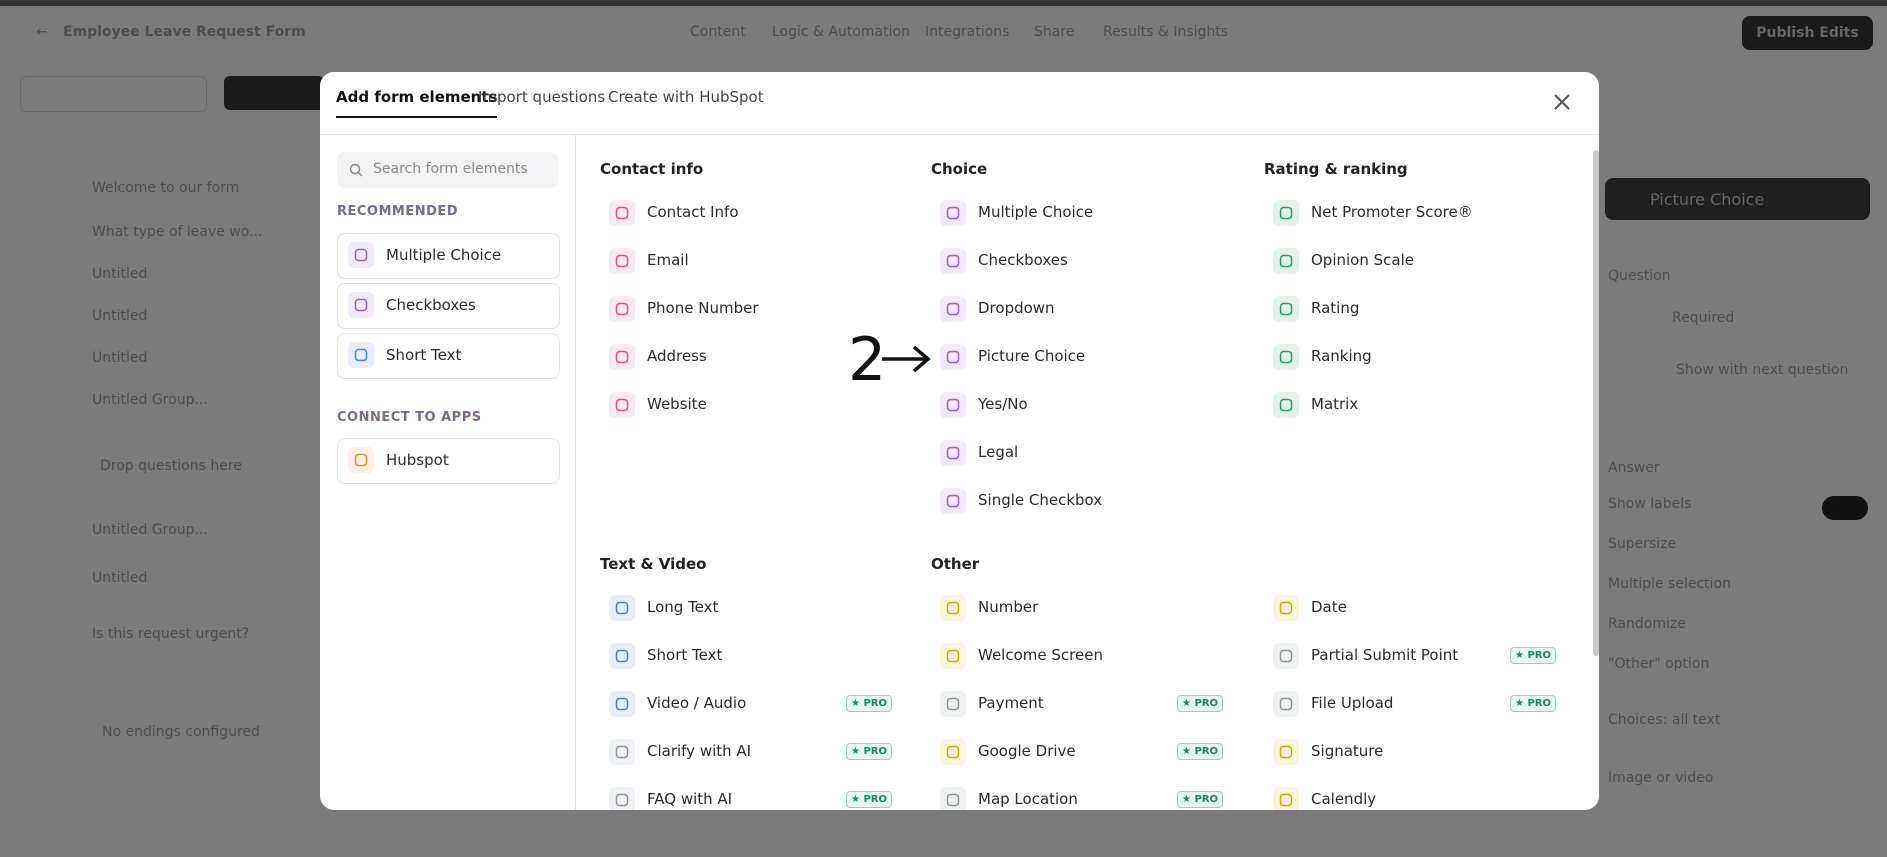 This screenshot has width=1887, height=857. What do you see at coordinates (677, 356) in the screenshot?
I see `element-label: Address` at bounding box center [677, 356].